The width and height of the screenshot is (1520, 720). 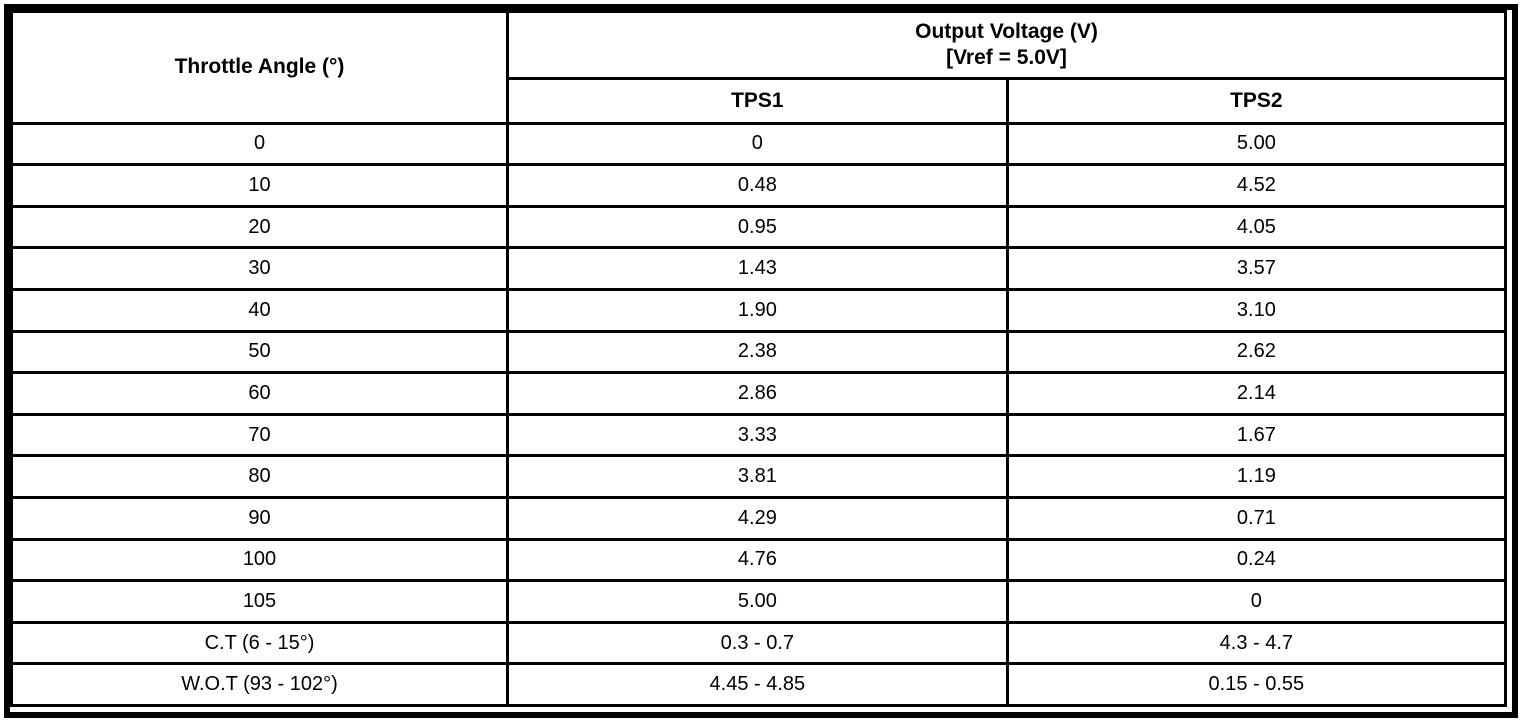 What do you see at coordinates (259, 185) in the screenshot?
I see `throttle-angle-cell: 10` at bounding box center [259, 185].